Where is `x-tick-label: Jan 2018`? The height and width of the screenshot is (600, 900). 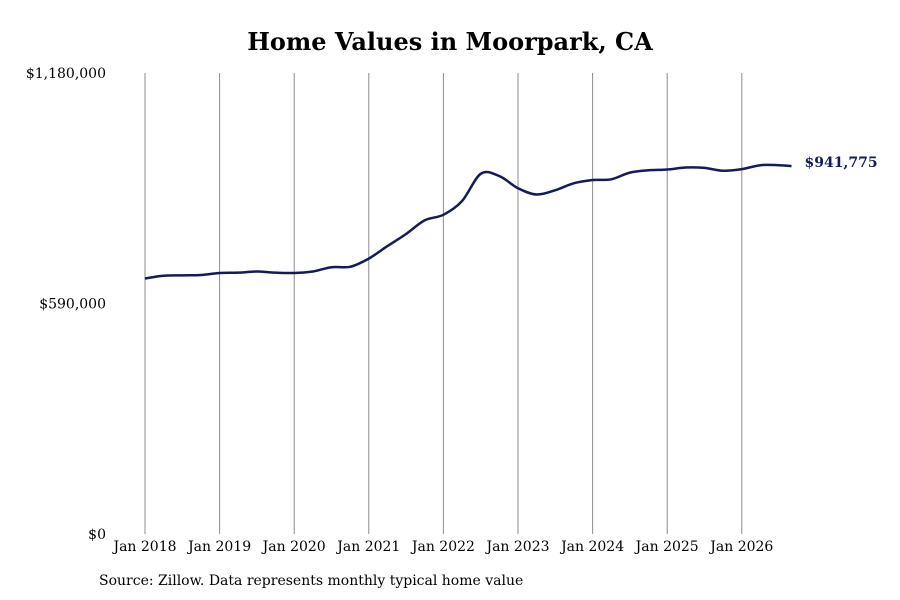 x-tick-label: Jan 2018 is located at coordinates (143, 547).